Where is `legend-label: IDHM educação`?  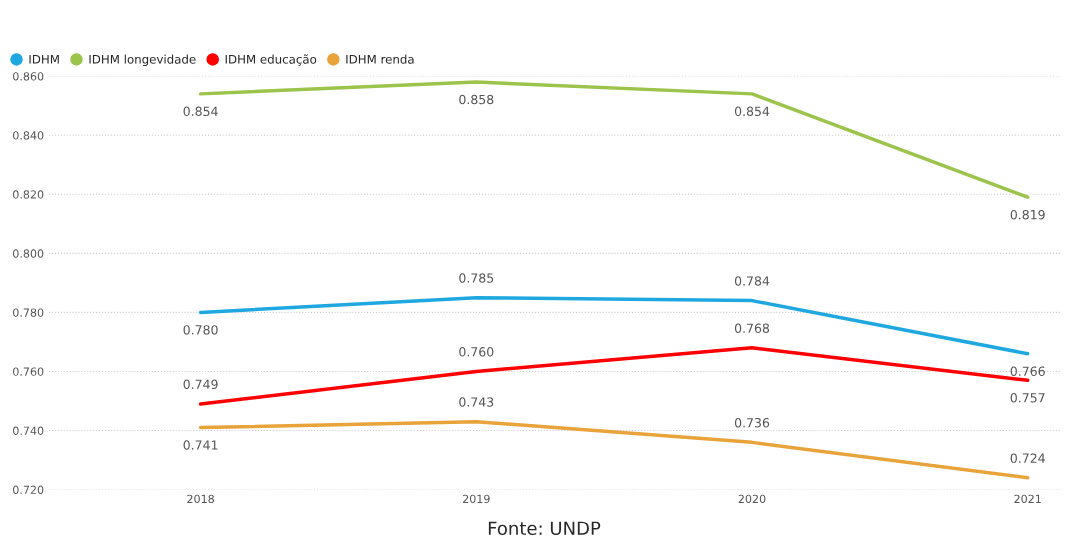 legend-label: IDHM educação is located at coordinates (271, 60).